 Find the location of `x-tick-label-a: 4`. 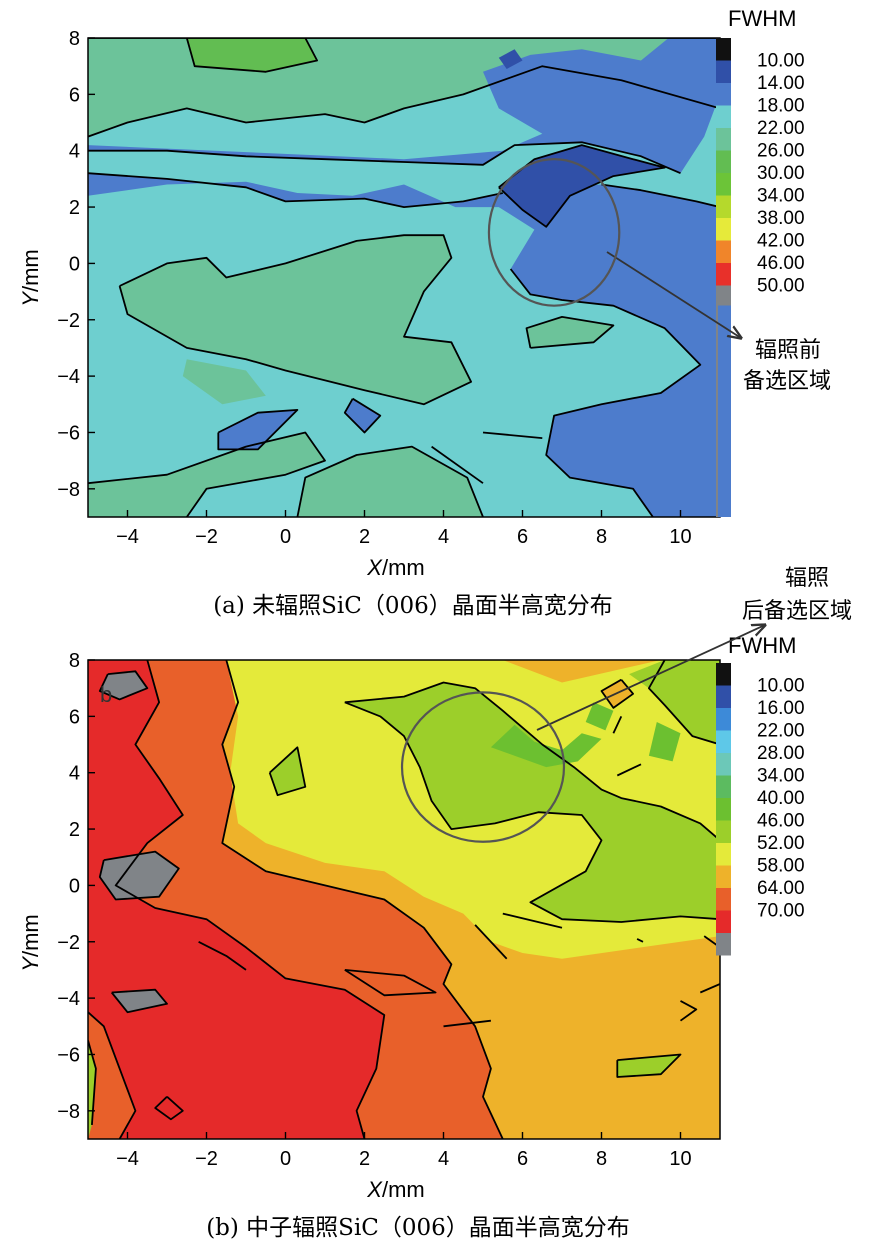

x-tick-label-a: 4 is located at coordinates (443, 537).